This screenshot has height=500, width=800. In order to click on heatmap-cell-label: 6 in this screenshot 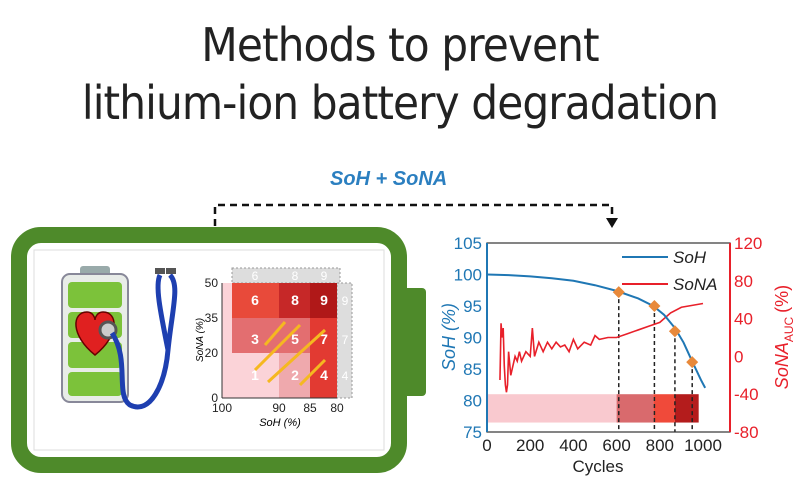, I will do `click(255, 300)`.